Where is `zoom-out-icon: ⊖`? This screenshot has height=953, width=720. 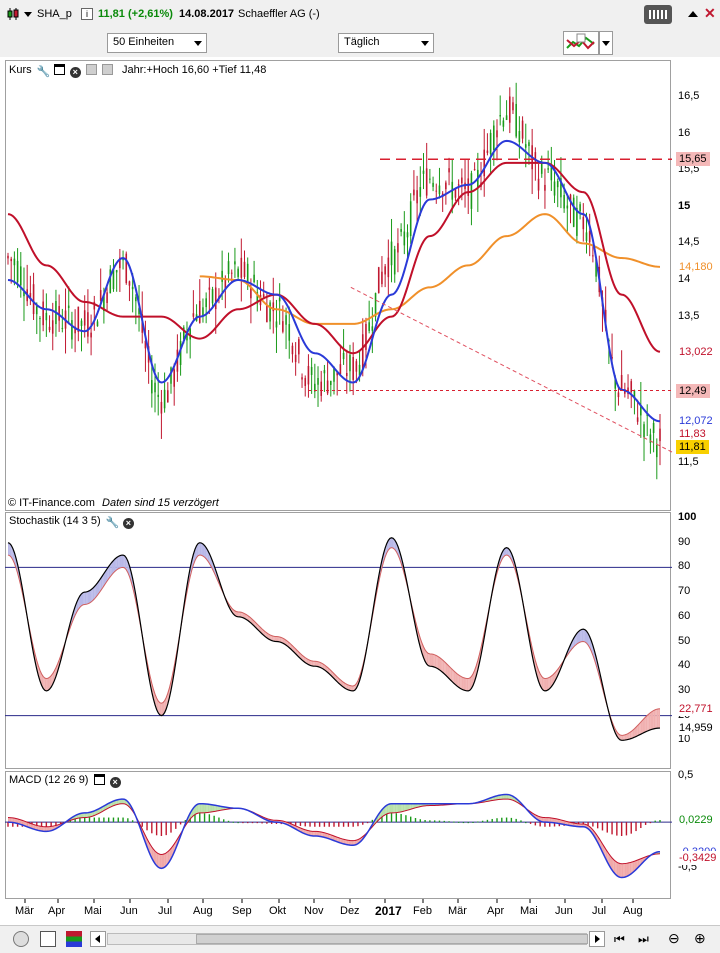 zoom-out-icon: ⊖ is located at coordinates (676, 939).